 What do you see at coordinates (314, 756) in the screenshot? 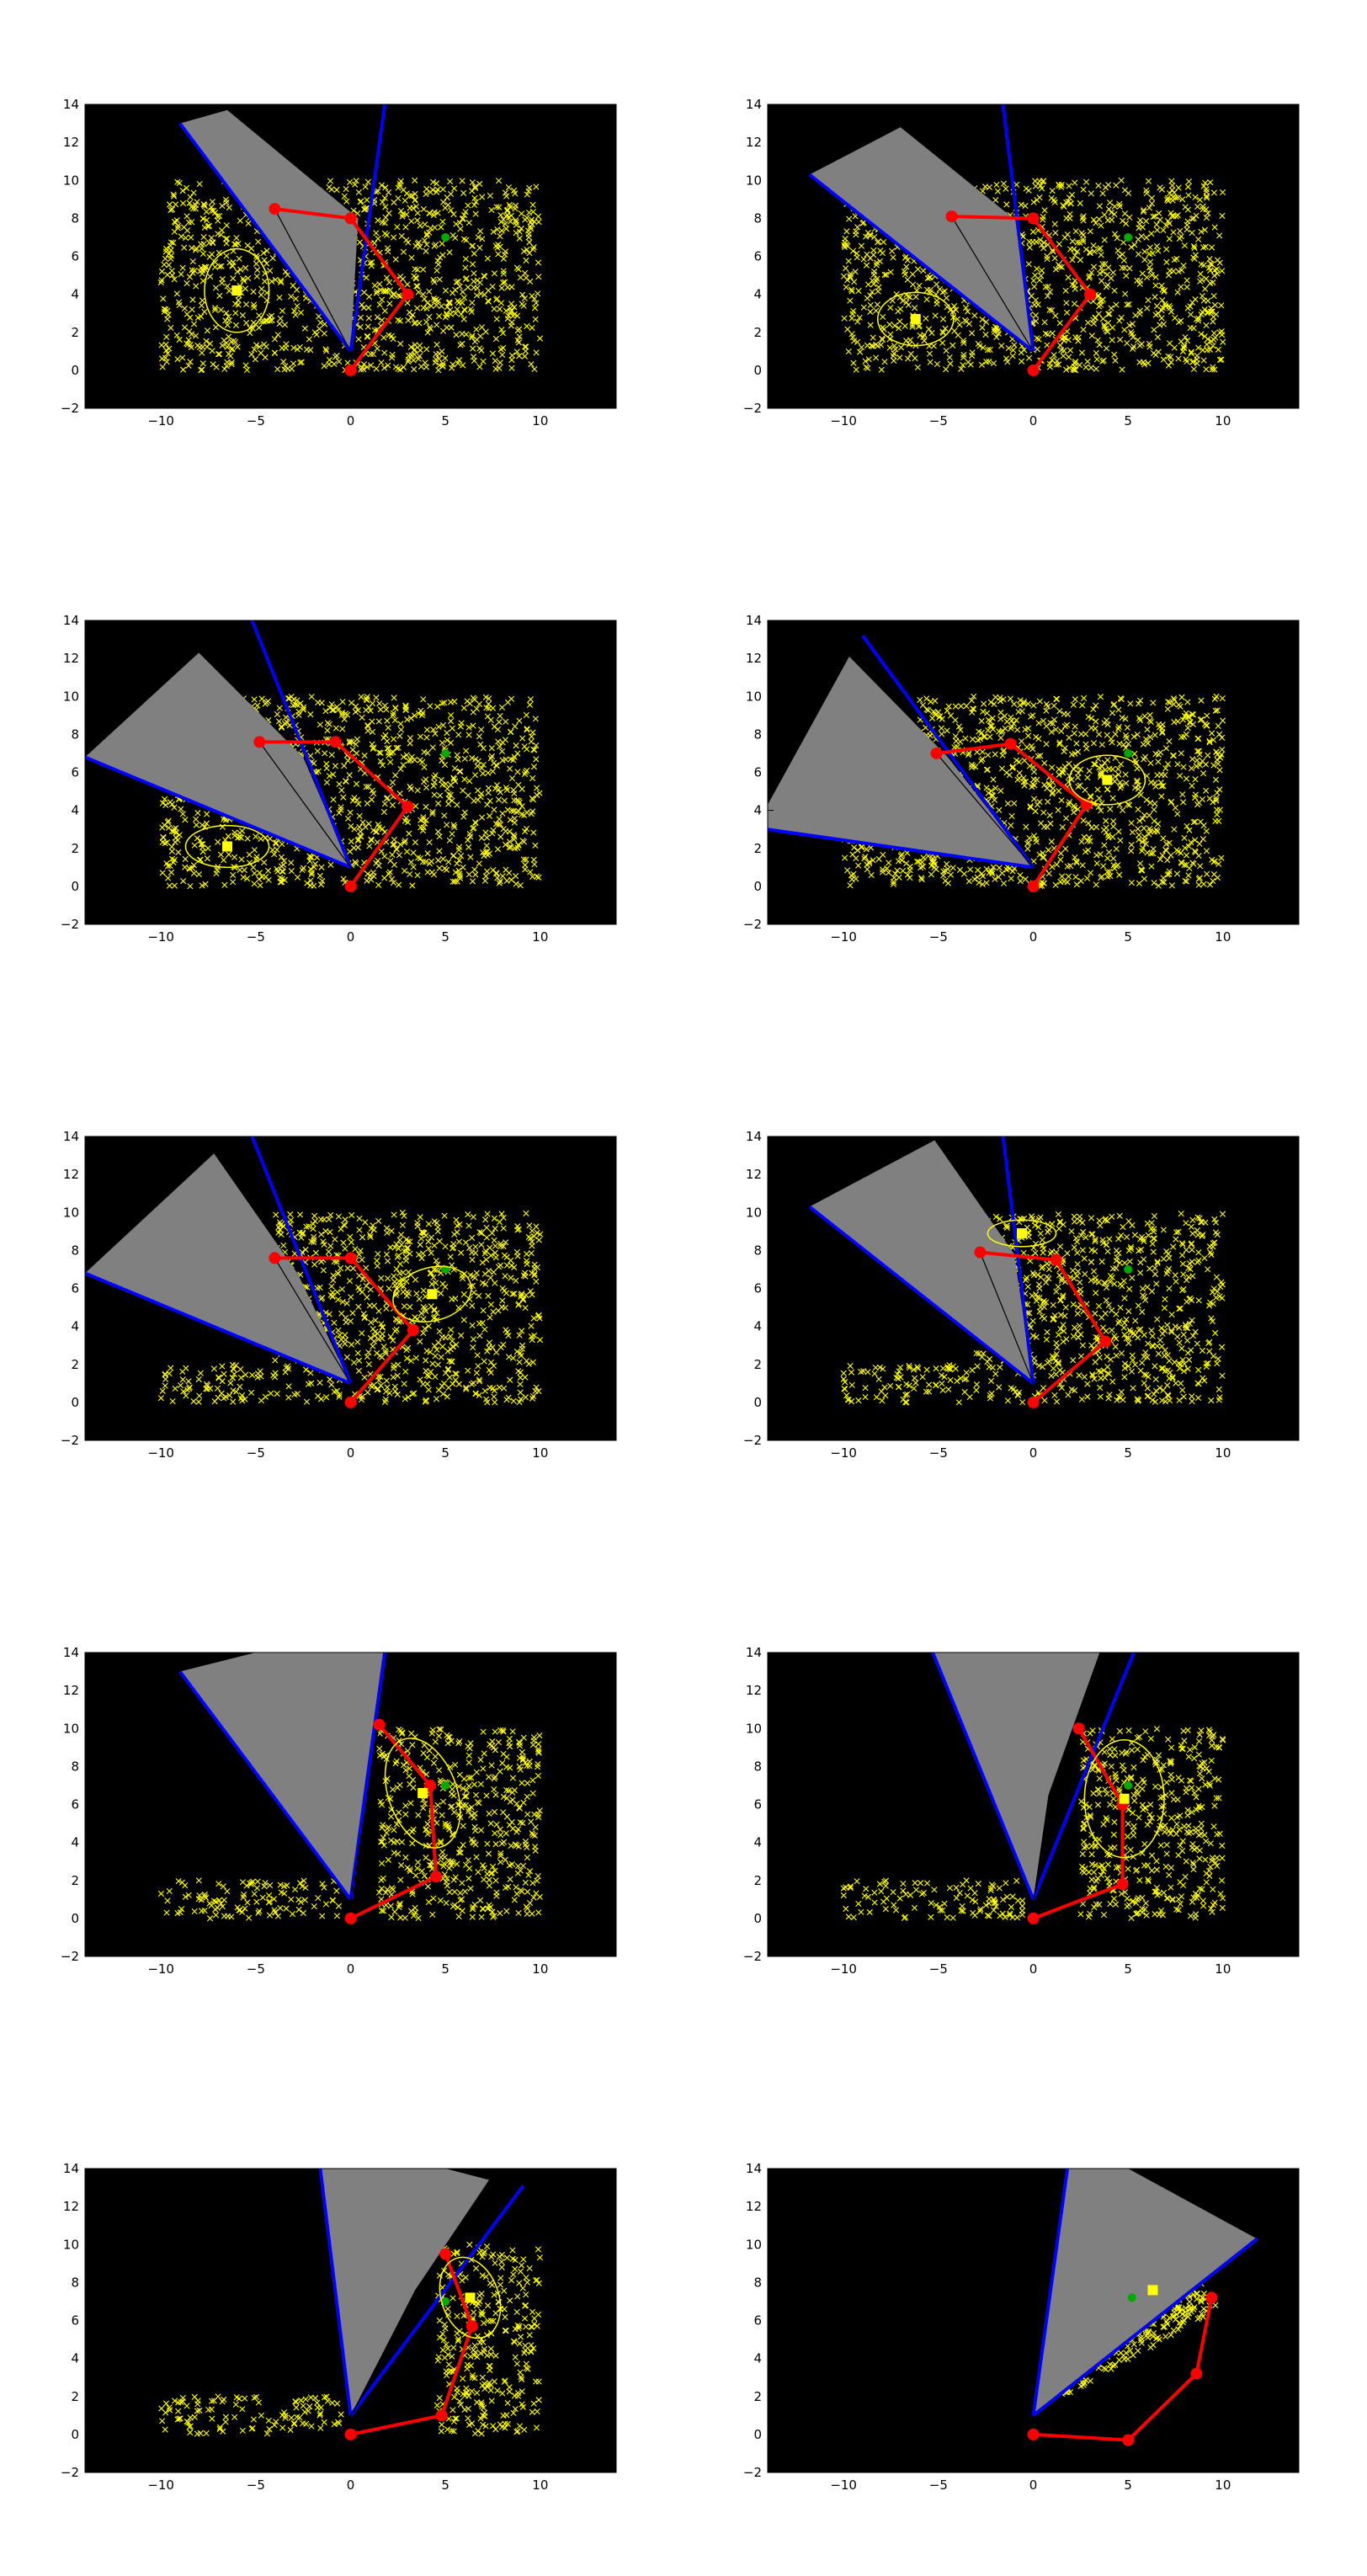
I see `plot-content` at bounding box center [314, 756].